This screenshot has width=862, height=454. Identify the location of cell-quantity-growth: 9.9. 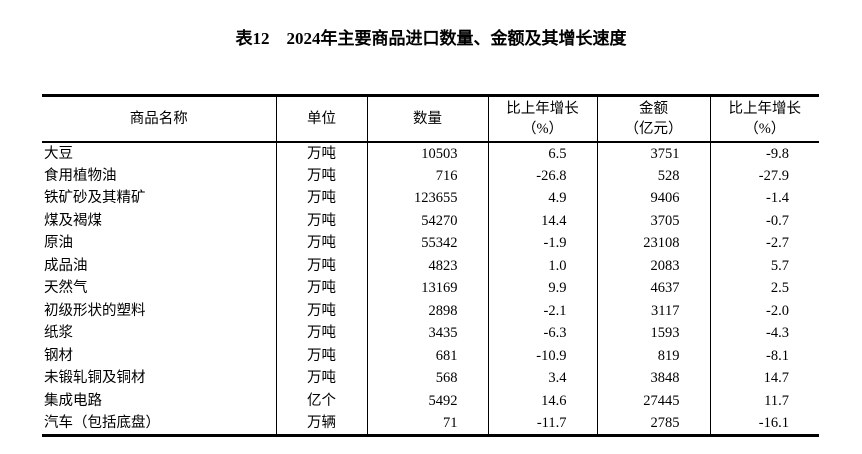
(542, 288).